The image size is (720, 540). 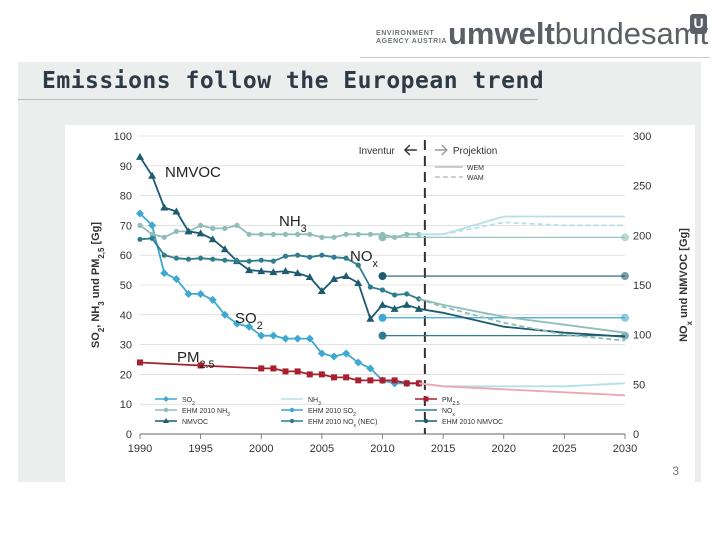 I want to click on arrow-left-icon, so click(x=410, y=150).